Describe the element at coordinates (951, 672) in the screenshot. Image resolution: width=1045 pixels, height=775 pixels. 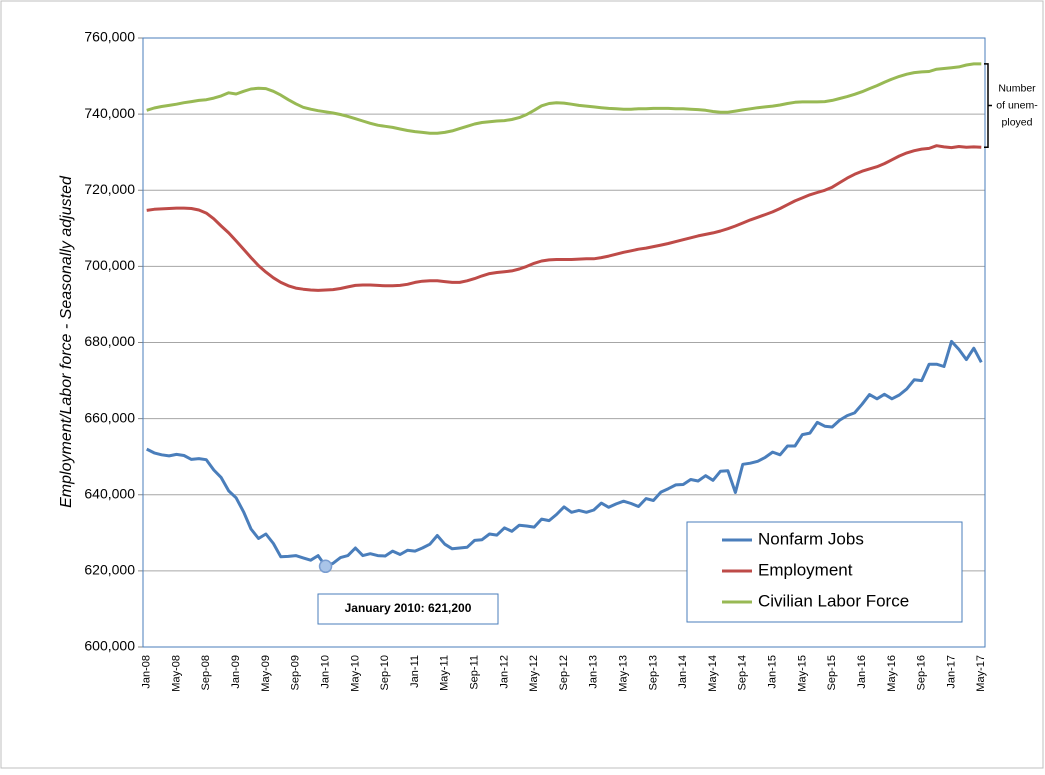
I see `x-tick-label: Jan-17` at that location.